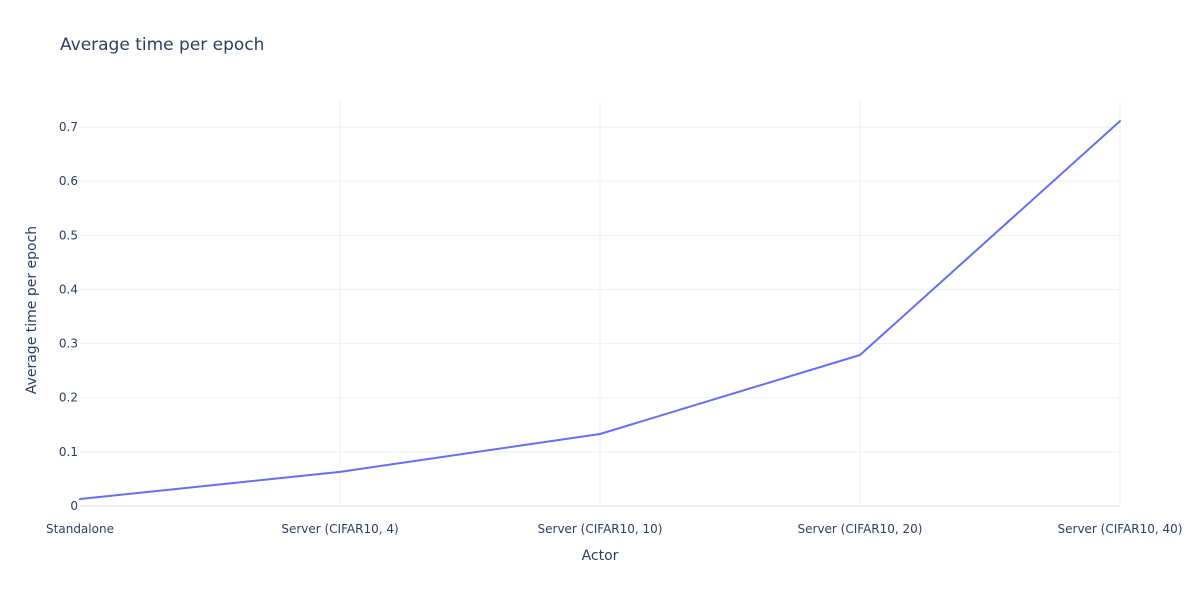  Describe the element at coordinates (68, 398) in the screenshot. I see `y-tick-label: 0.2` at that location.